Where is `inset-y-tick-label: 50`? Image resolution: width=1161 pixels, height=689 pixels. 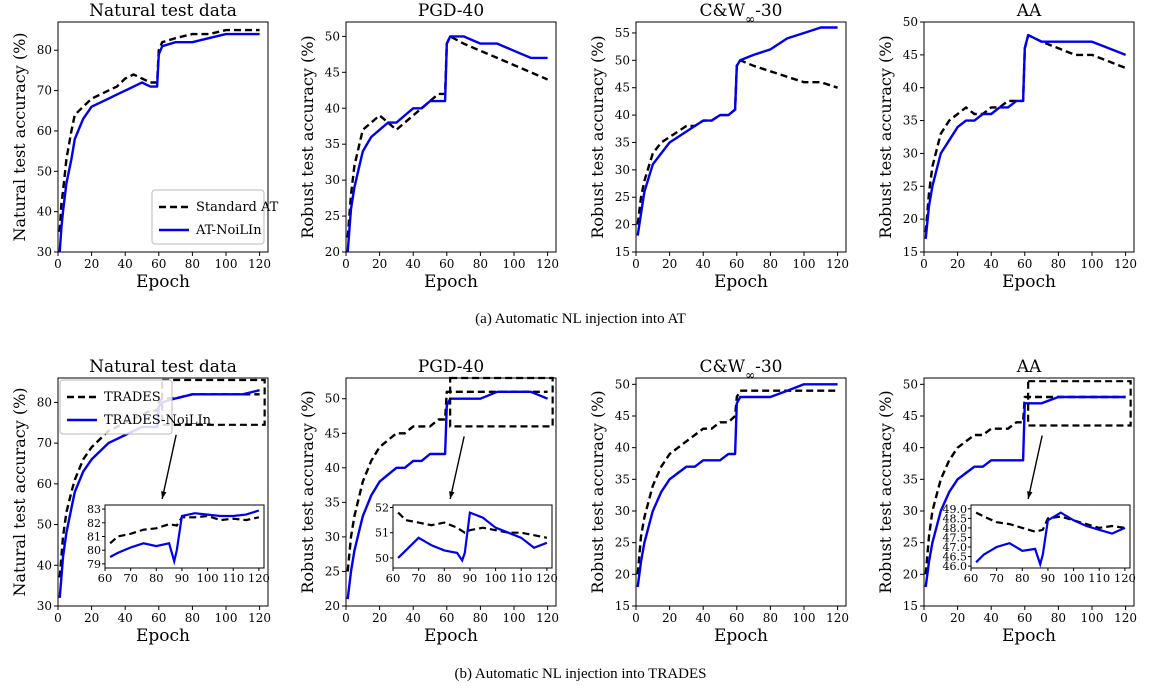
inset-y-tick-label: 50 is located at coordinates (382, 558).